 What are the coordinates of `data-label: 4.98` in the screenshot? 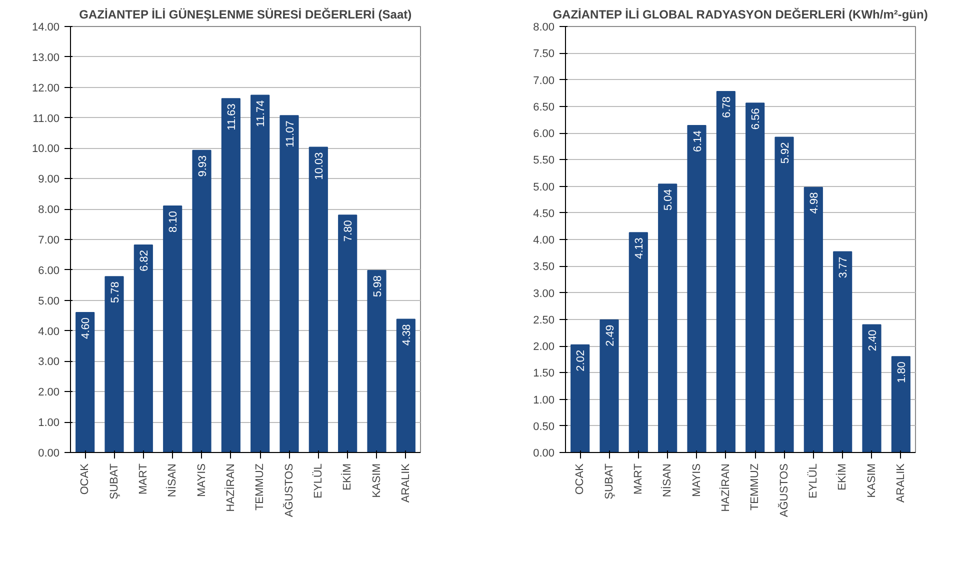 It's located at (814, 203).